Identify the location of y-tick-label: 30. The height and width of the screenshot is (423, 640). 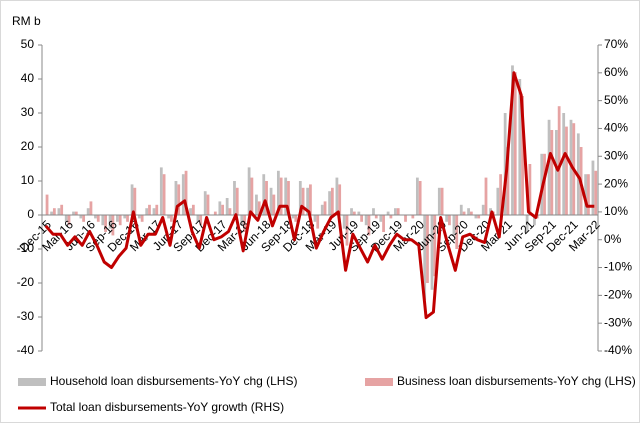
(28, 112).